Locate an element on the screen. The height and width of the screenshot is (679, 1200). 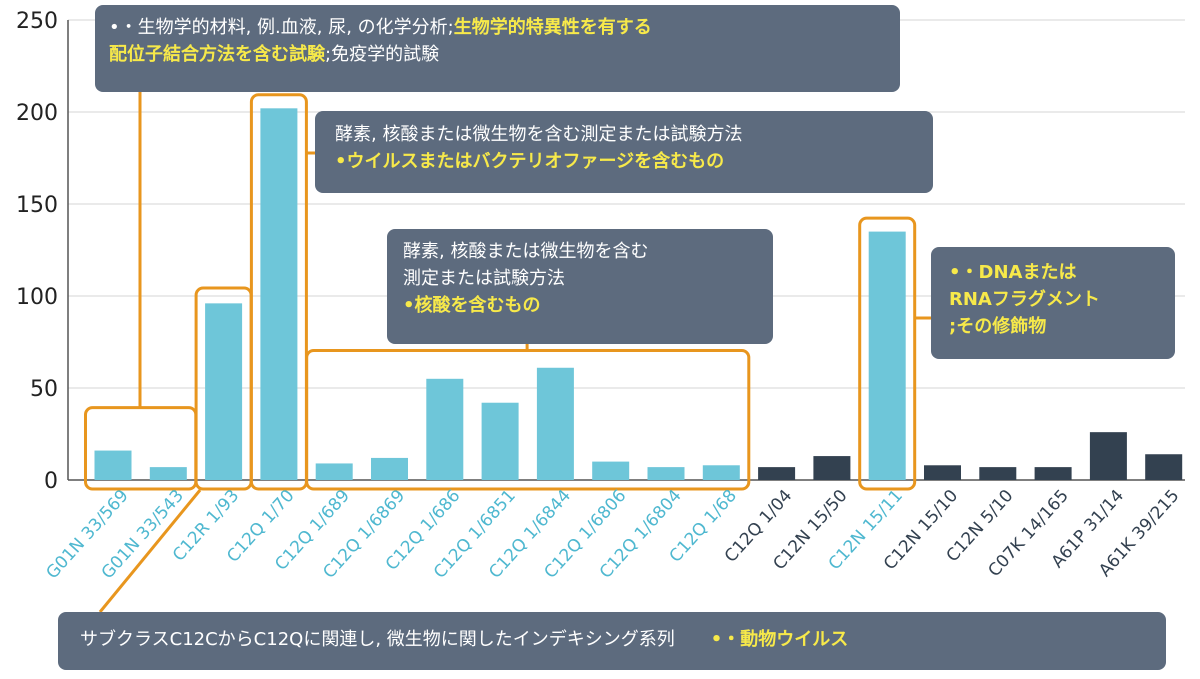
y-tick-label: 100 is located at coordinates (37, 297).